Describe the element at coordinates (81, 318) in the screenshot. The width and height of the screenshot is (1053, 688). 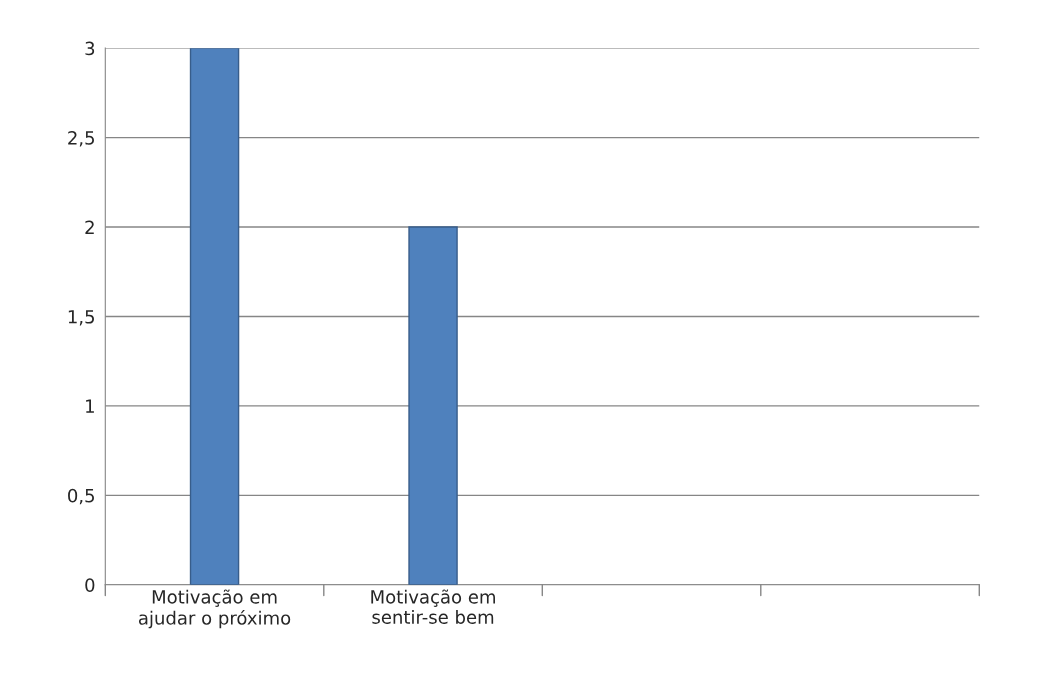
I see `y-tick-label: 1,5` at that location.